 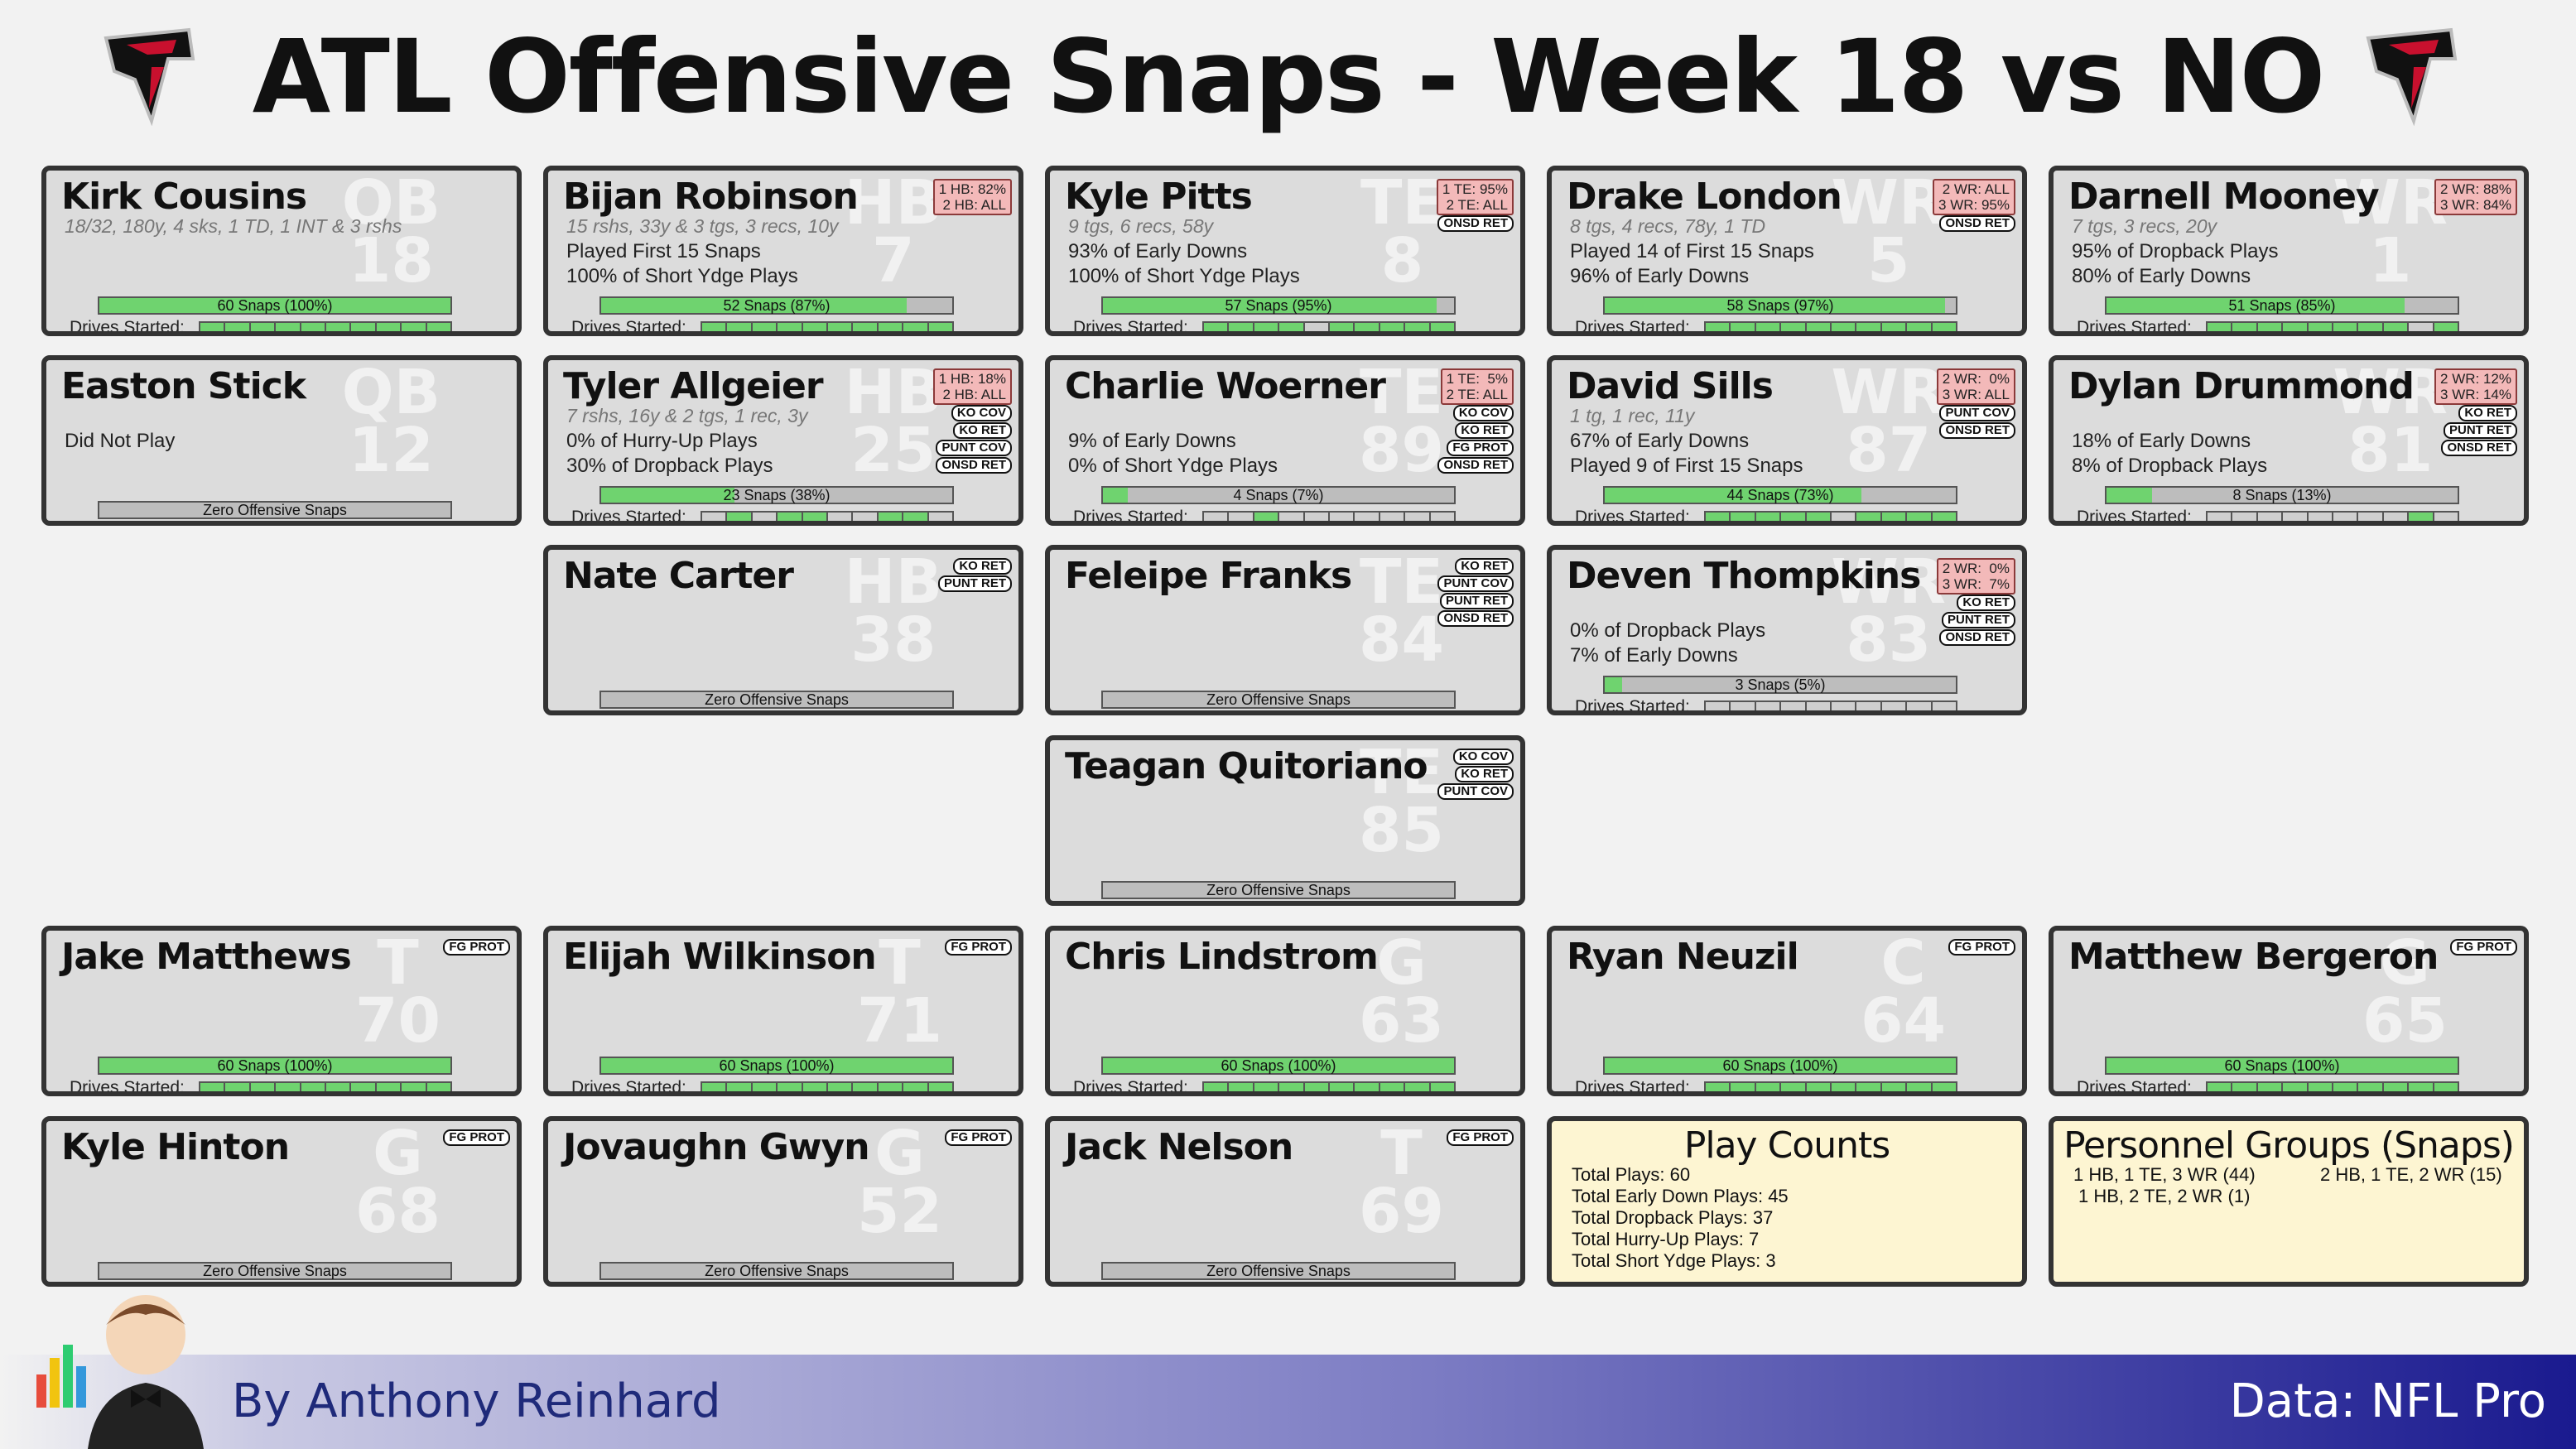 I want to click on player-name: Jack Nelson, so click(x=1179, y=1147).